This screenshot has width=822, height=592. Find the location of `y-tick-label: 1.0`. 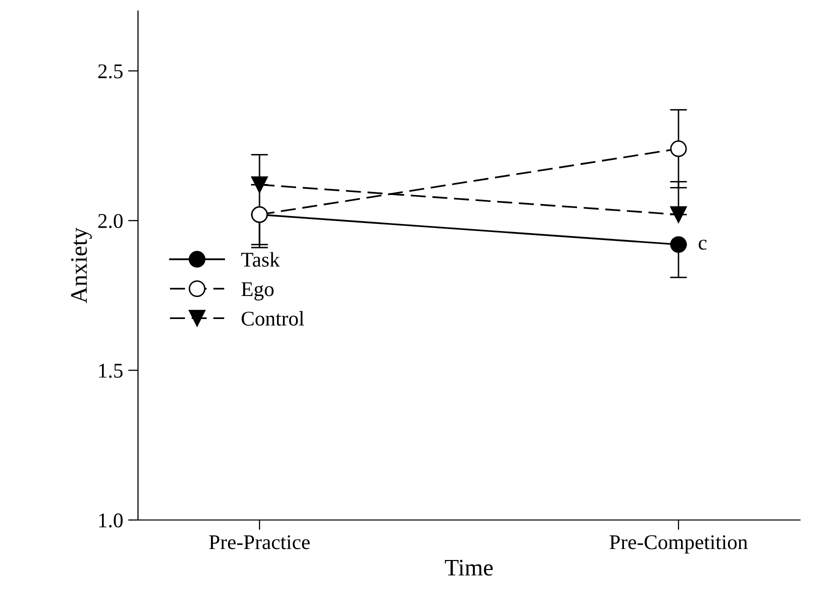

y-tick-label: 1.0 is located at coordinates (111, 520).